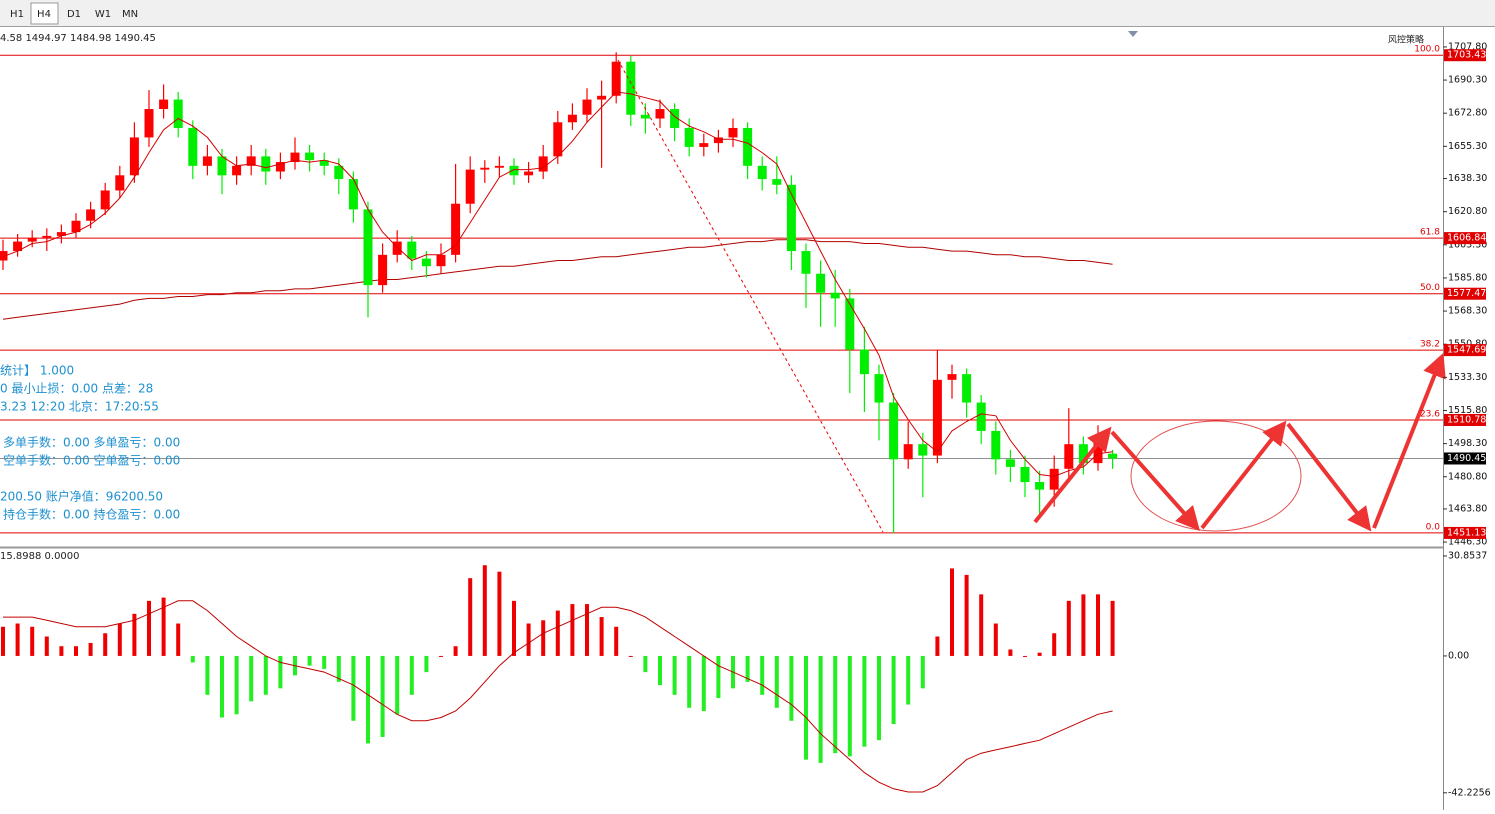  What do you see at coordinates (1467, 311) in the screenshot?
I see `y-tick-label: 1568.30` at bounding box center [1467, 311].